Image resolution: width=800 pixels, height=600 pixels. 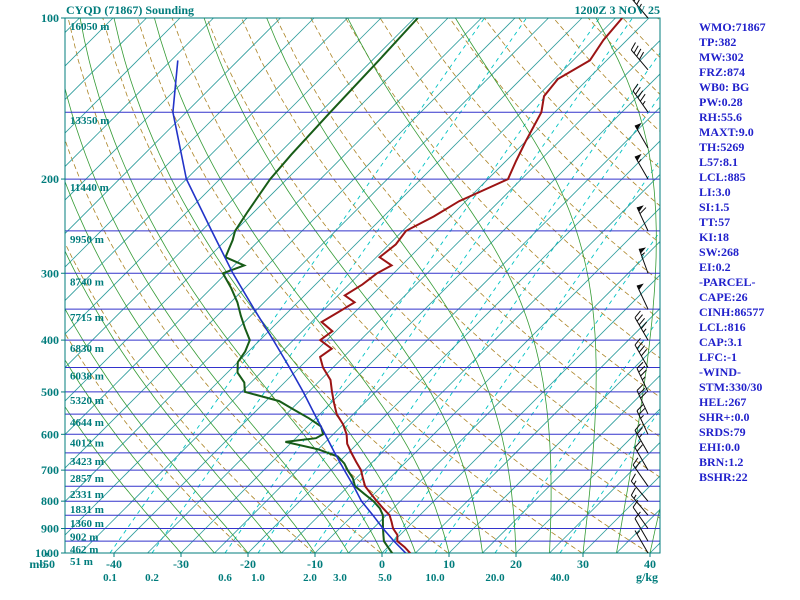 What do you see at coordinates (718, 42) in the screenshot?
I see `index-line-1: TP:382` at bounding box center [718, 42].